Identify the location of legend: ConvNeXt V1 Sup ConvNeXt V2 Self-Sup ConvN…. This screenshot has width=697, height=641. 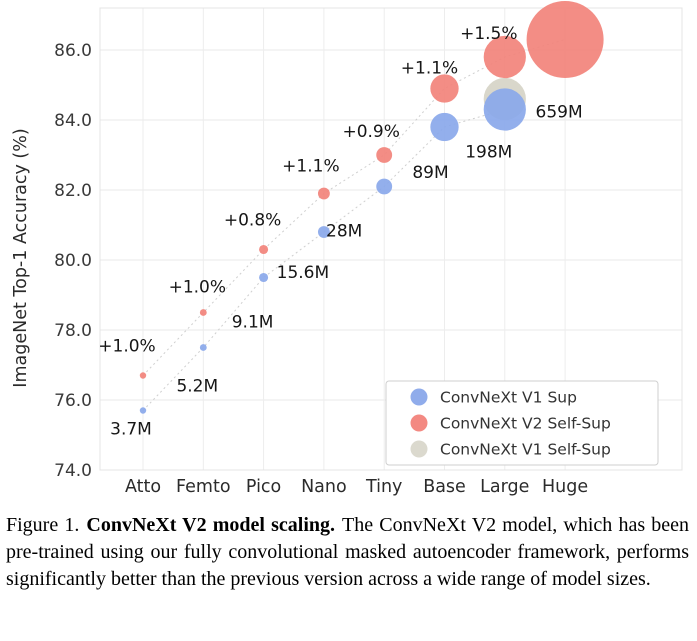
(522, 423).